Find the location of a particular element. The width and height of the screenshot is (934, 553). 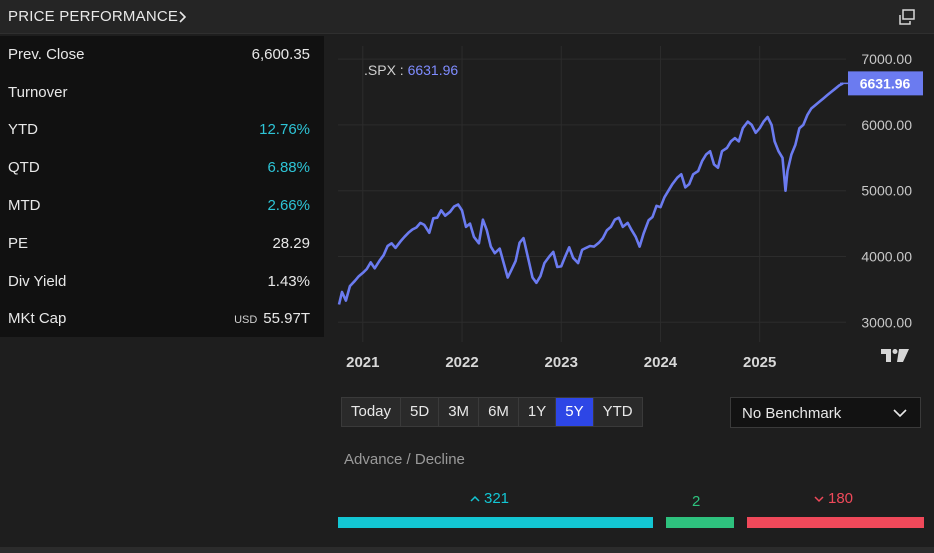

stat-row-div-yield: Div Yield 1.43% is located at coordinates (162, 282).